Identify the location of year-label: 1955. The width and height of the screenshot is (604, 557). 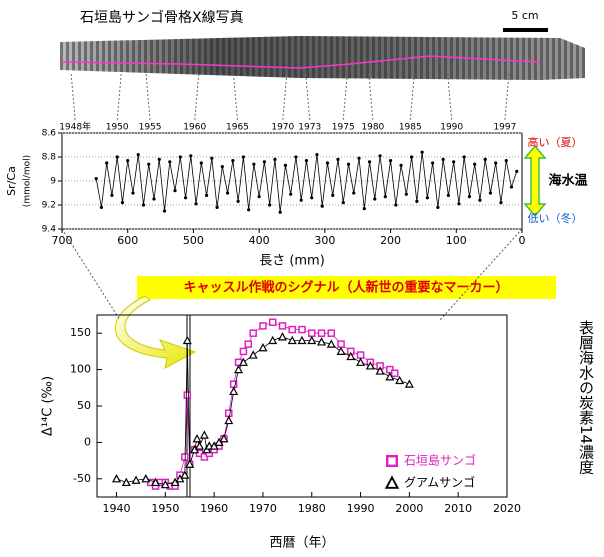
(150, 128).